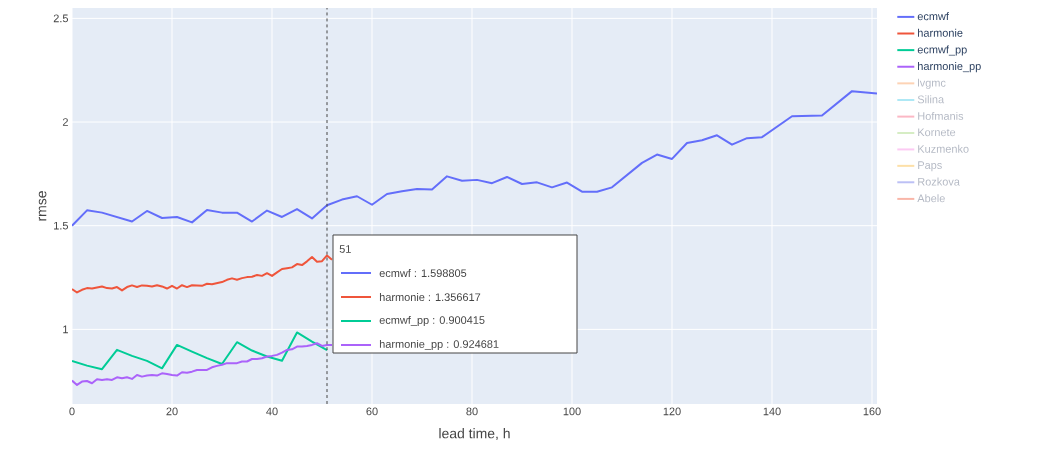 The height and width of the screenshot is (459, 1041). Describe the element at coordinates (472, 411) in the screenshot. I see `x-tick-label: 80` at that location.